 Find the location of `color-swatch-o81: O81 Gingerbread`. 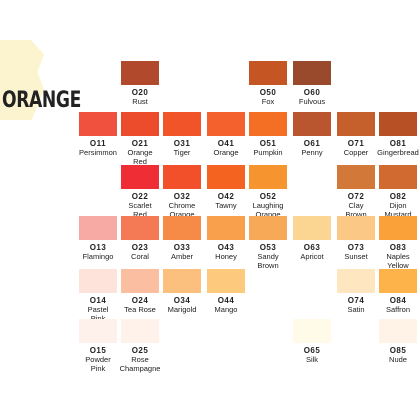

color-swatch-o81: O81 Gingerbread is located at coordinates (398, 134).